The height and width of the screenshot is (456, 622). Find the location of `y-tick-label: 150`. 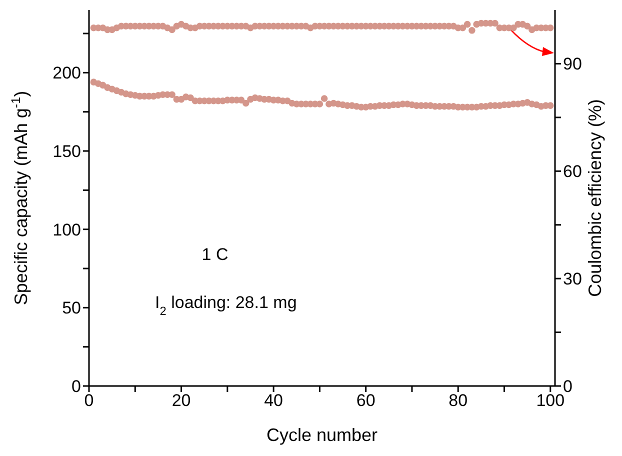

y-tick-label: 150 is located at coordinates (66, 152).